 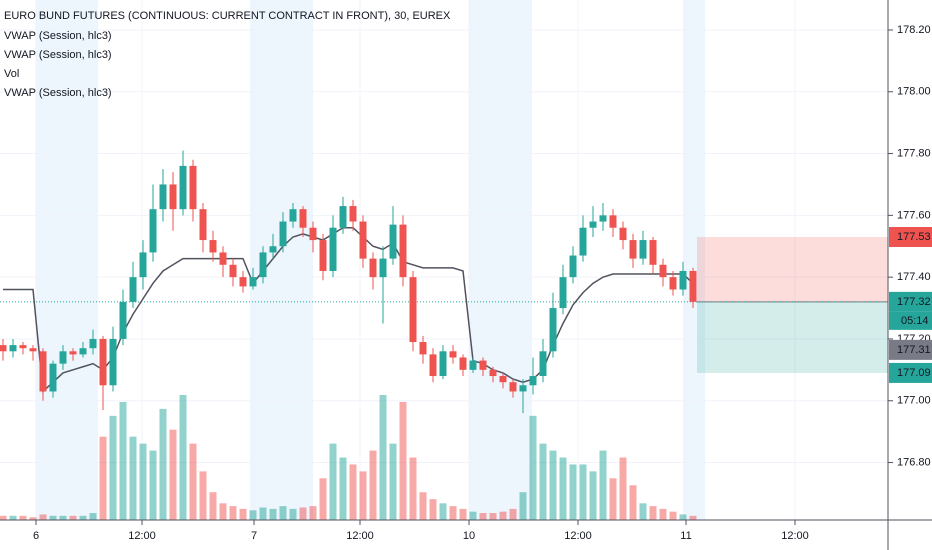 What do you see at coordinates (914, 401) in the screenshot?
I see `y-tick-label: 177.00` at bounding box center [914, 401].